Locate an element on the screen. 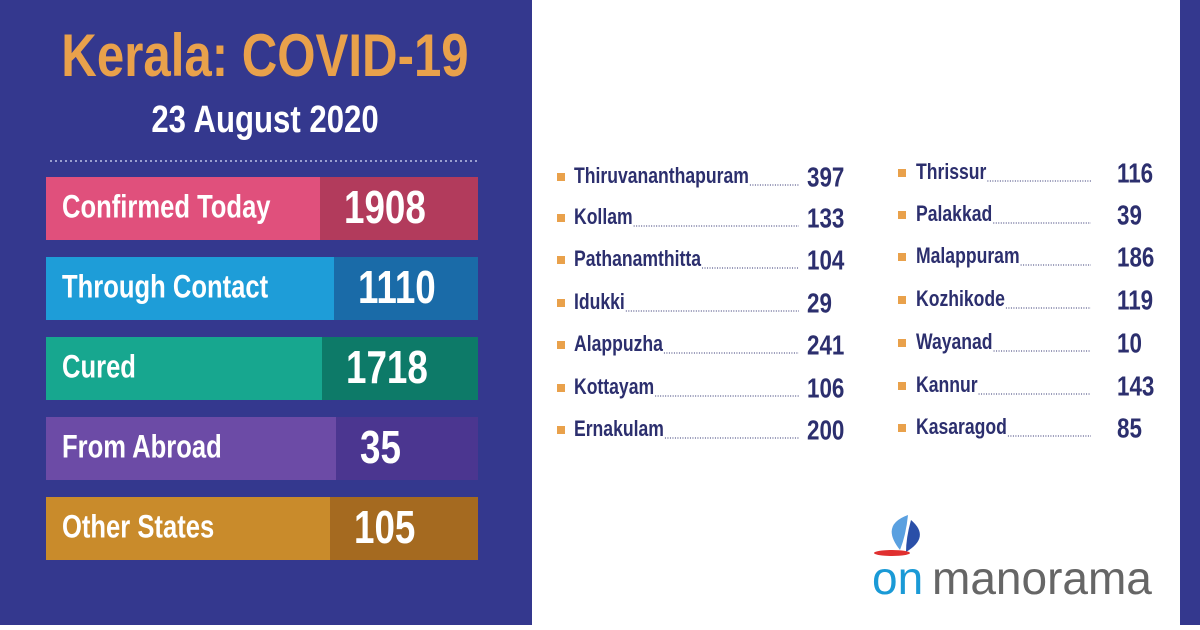 This screenshot has height=630, width=1200. district-name: Palakkad is located at coordinates (954, 214).